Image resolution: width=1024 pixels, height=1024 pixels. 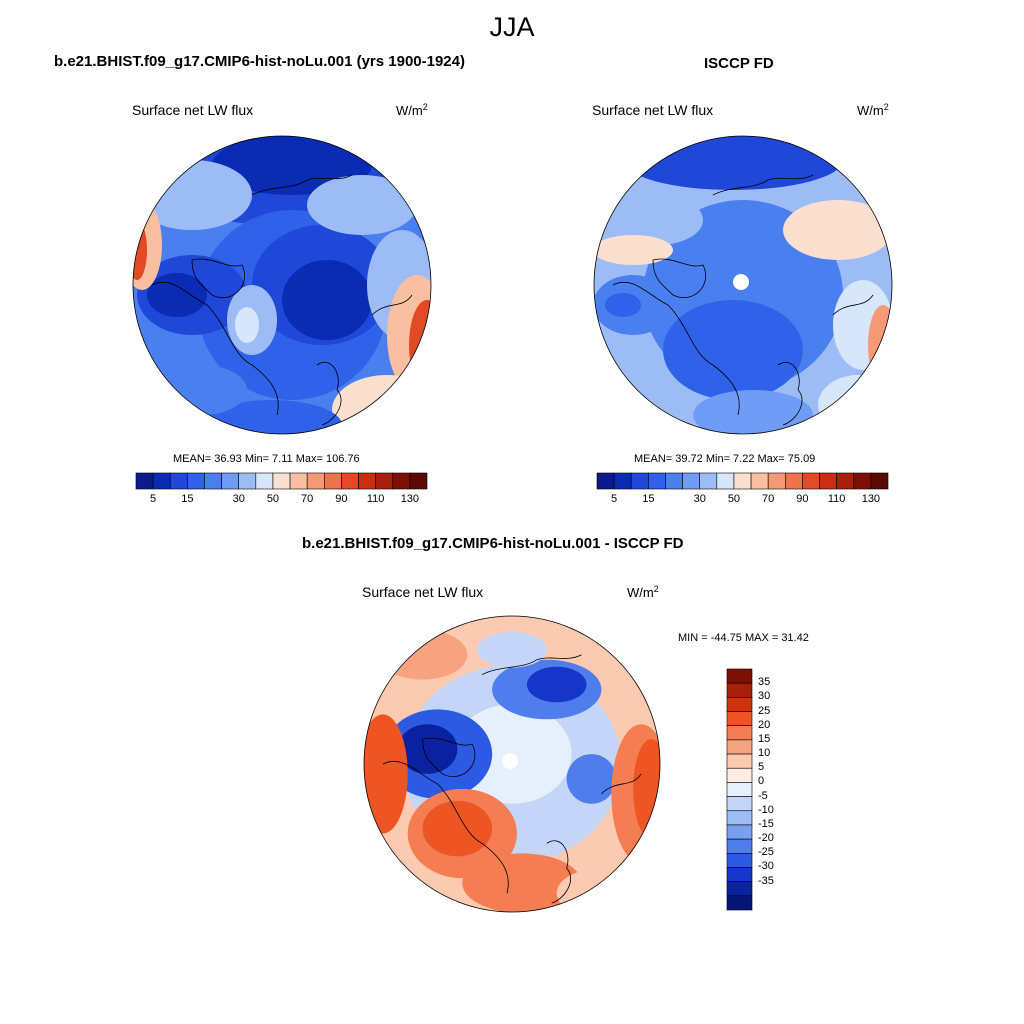 What do you see at coordinates (766, 880) in the screenshot?
I see `colorbar-tick-label: -35` at bounding box center [766, 880].